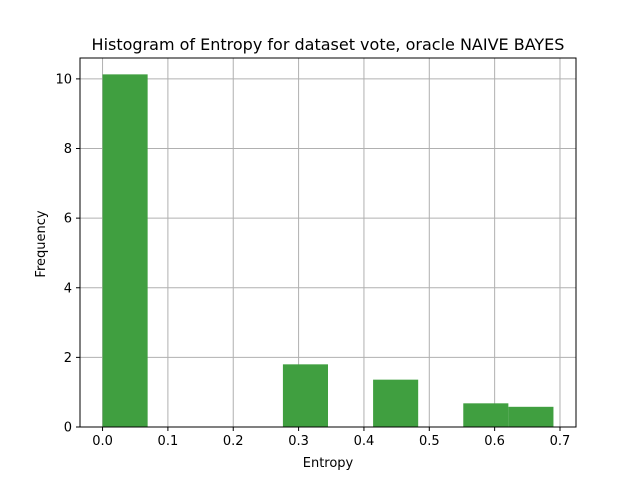  I want to click on y-tick-label: 4, so click(68, 288).